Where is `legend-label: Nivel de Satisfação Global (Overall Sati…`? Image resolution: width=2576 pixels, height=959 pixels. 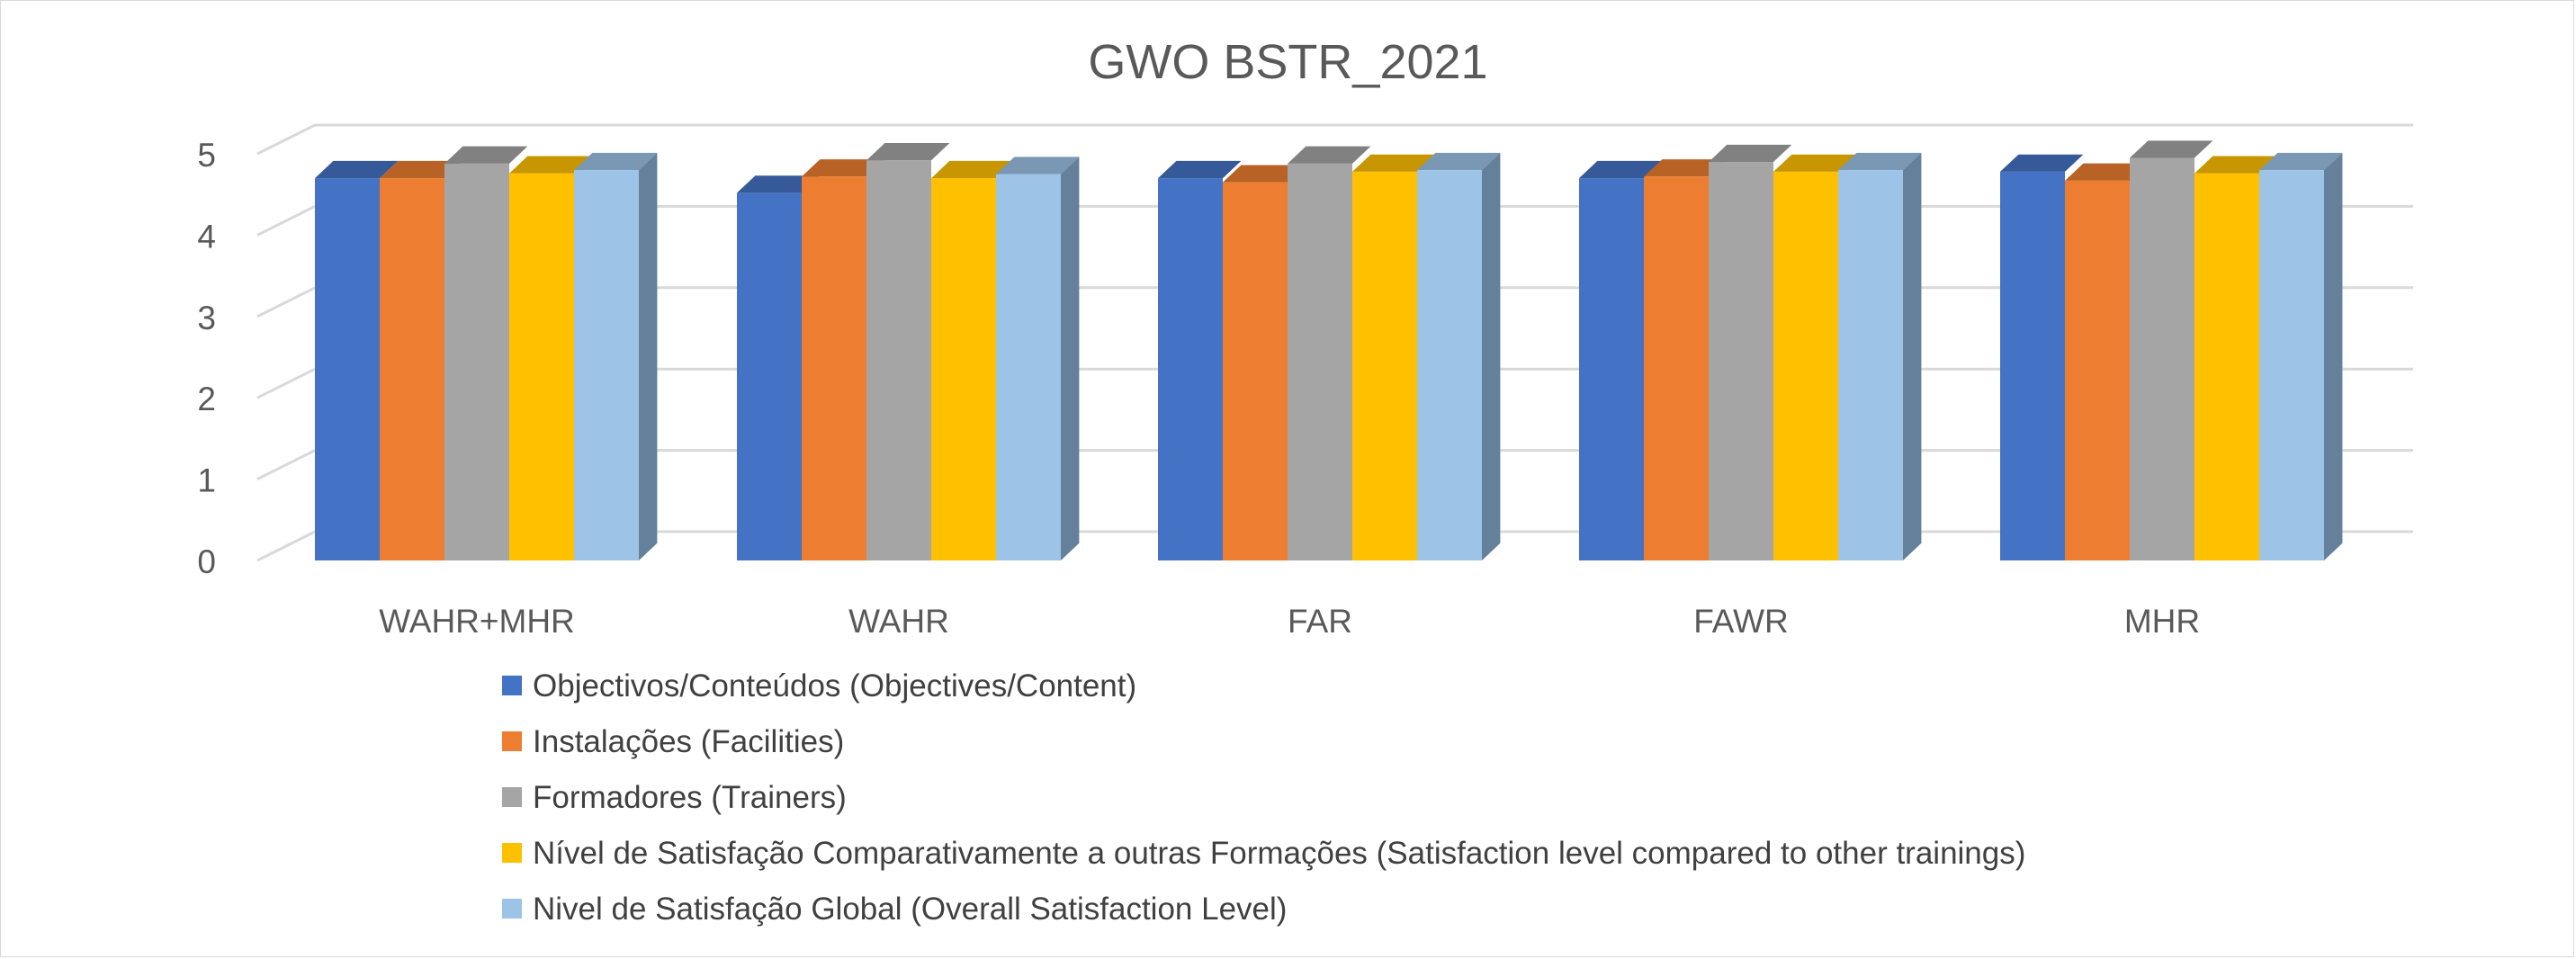
legend-label: Nivel de Satisfação Global (Overall Sati… is located at coordinates (911, 909).